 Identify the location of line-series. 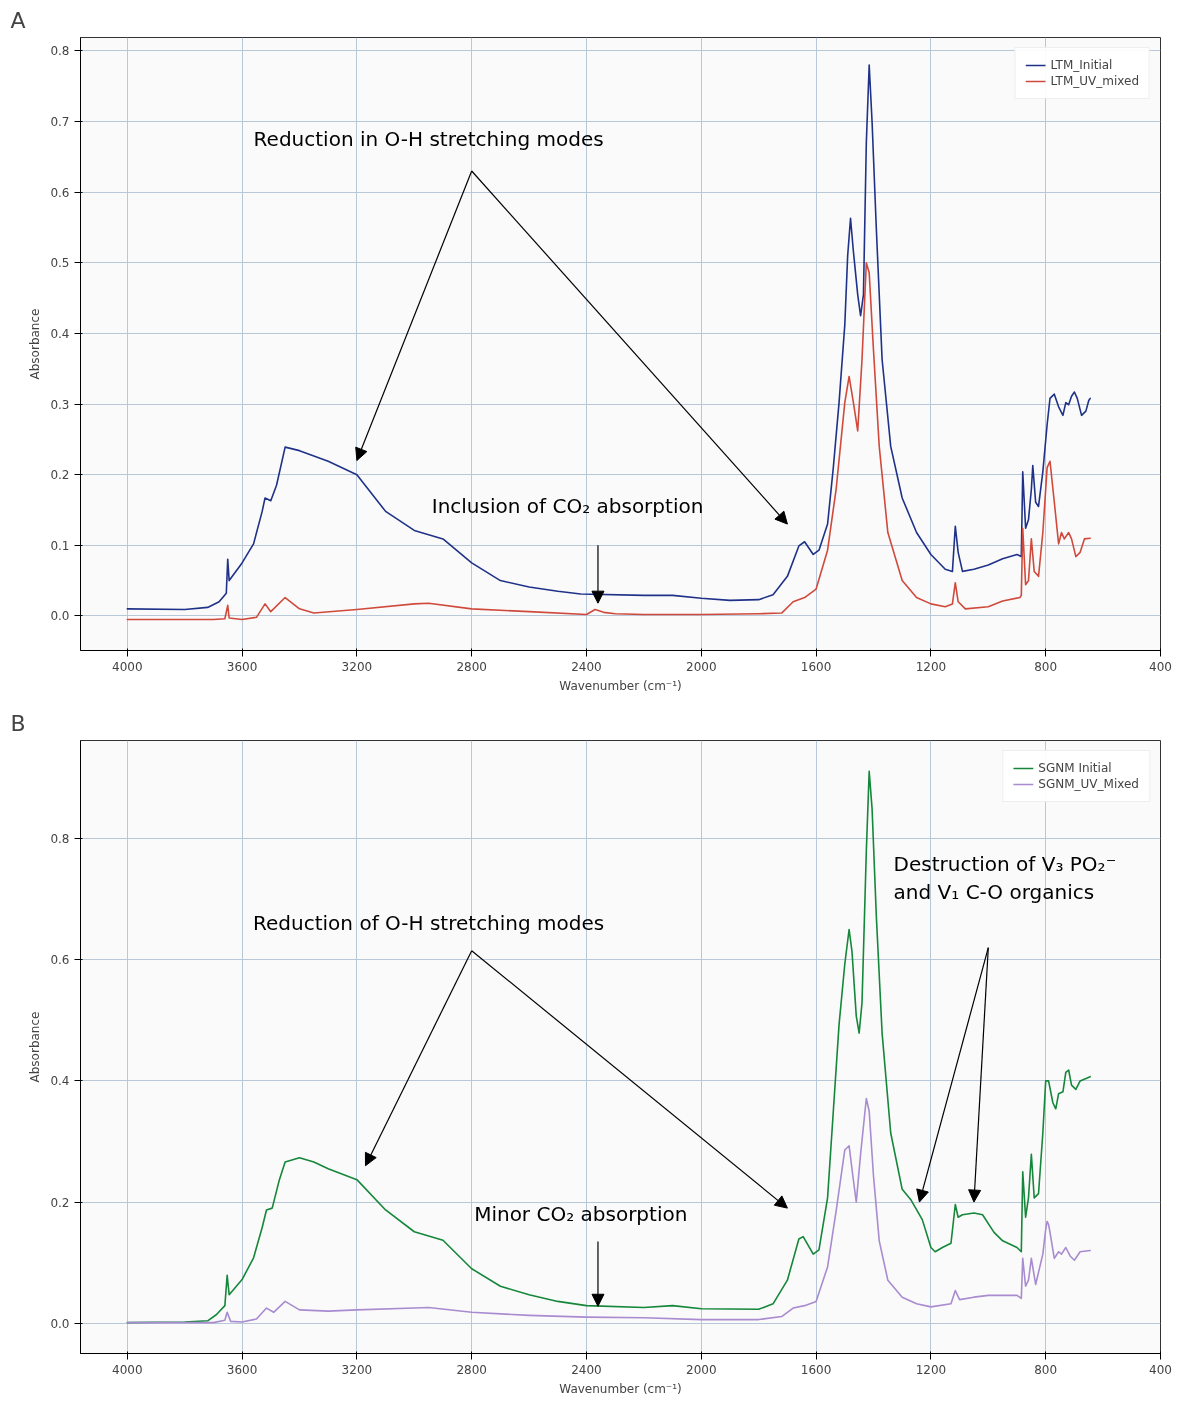
(608, 1210).